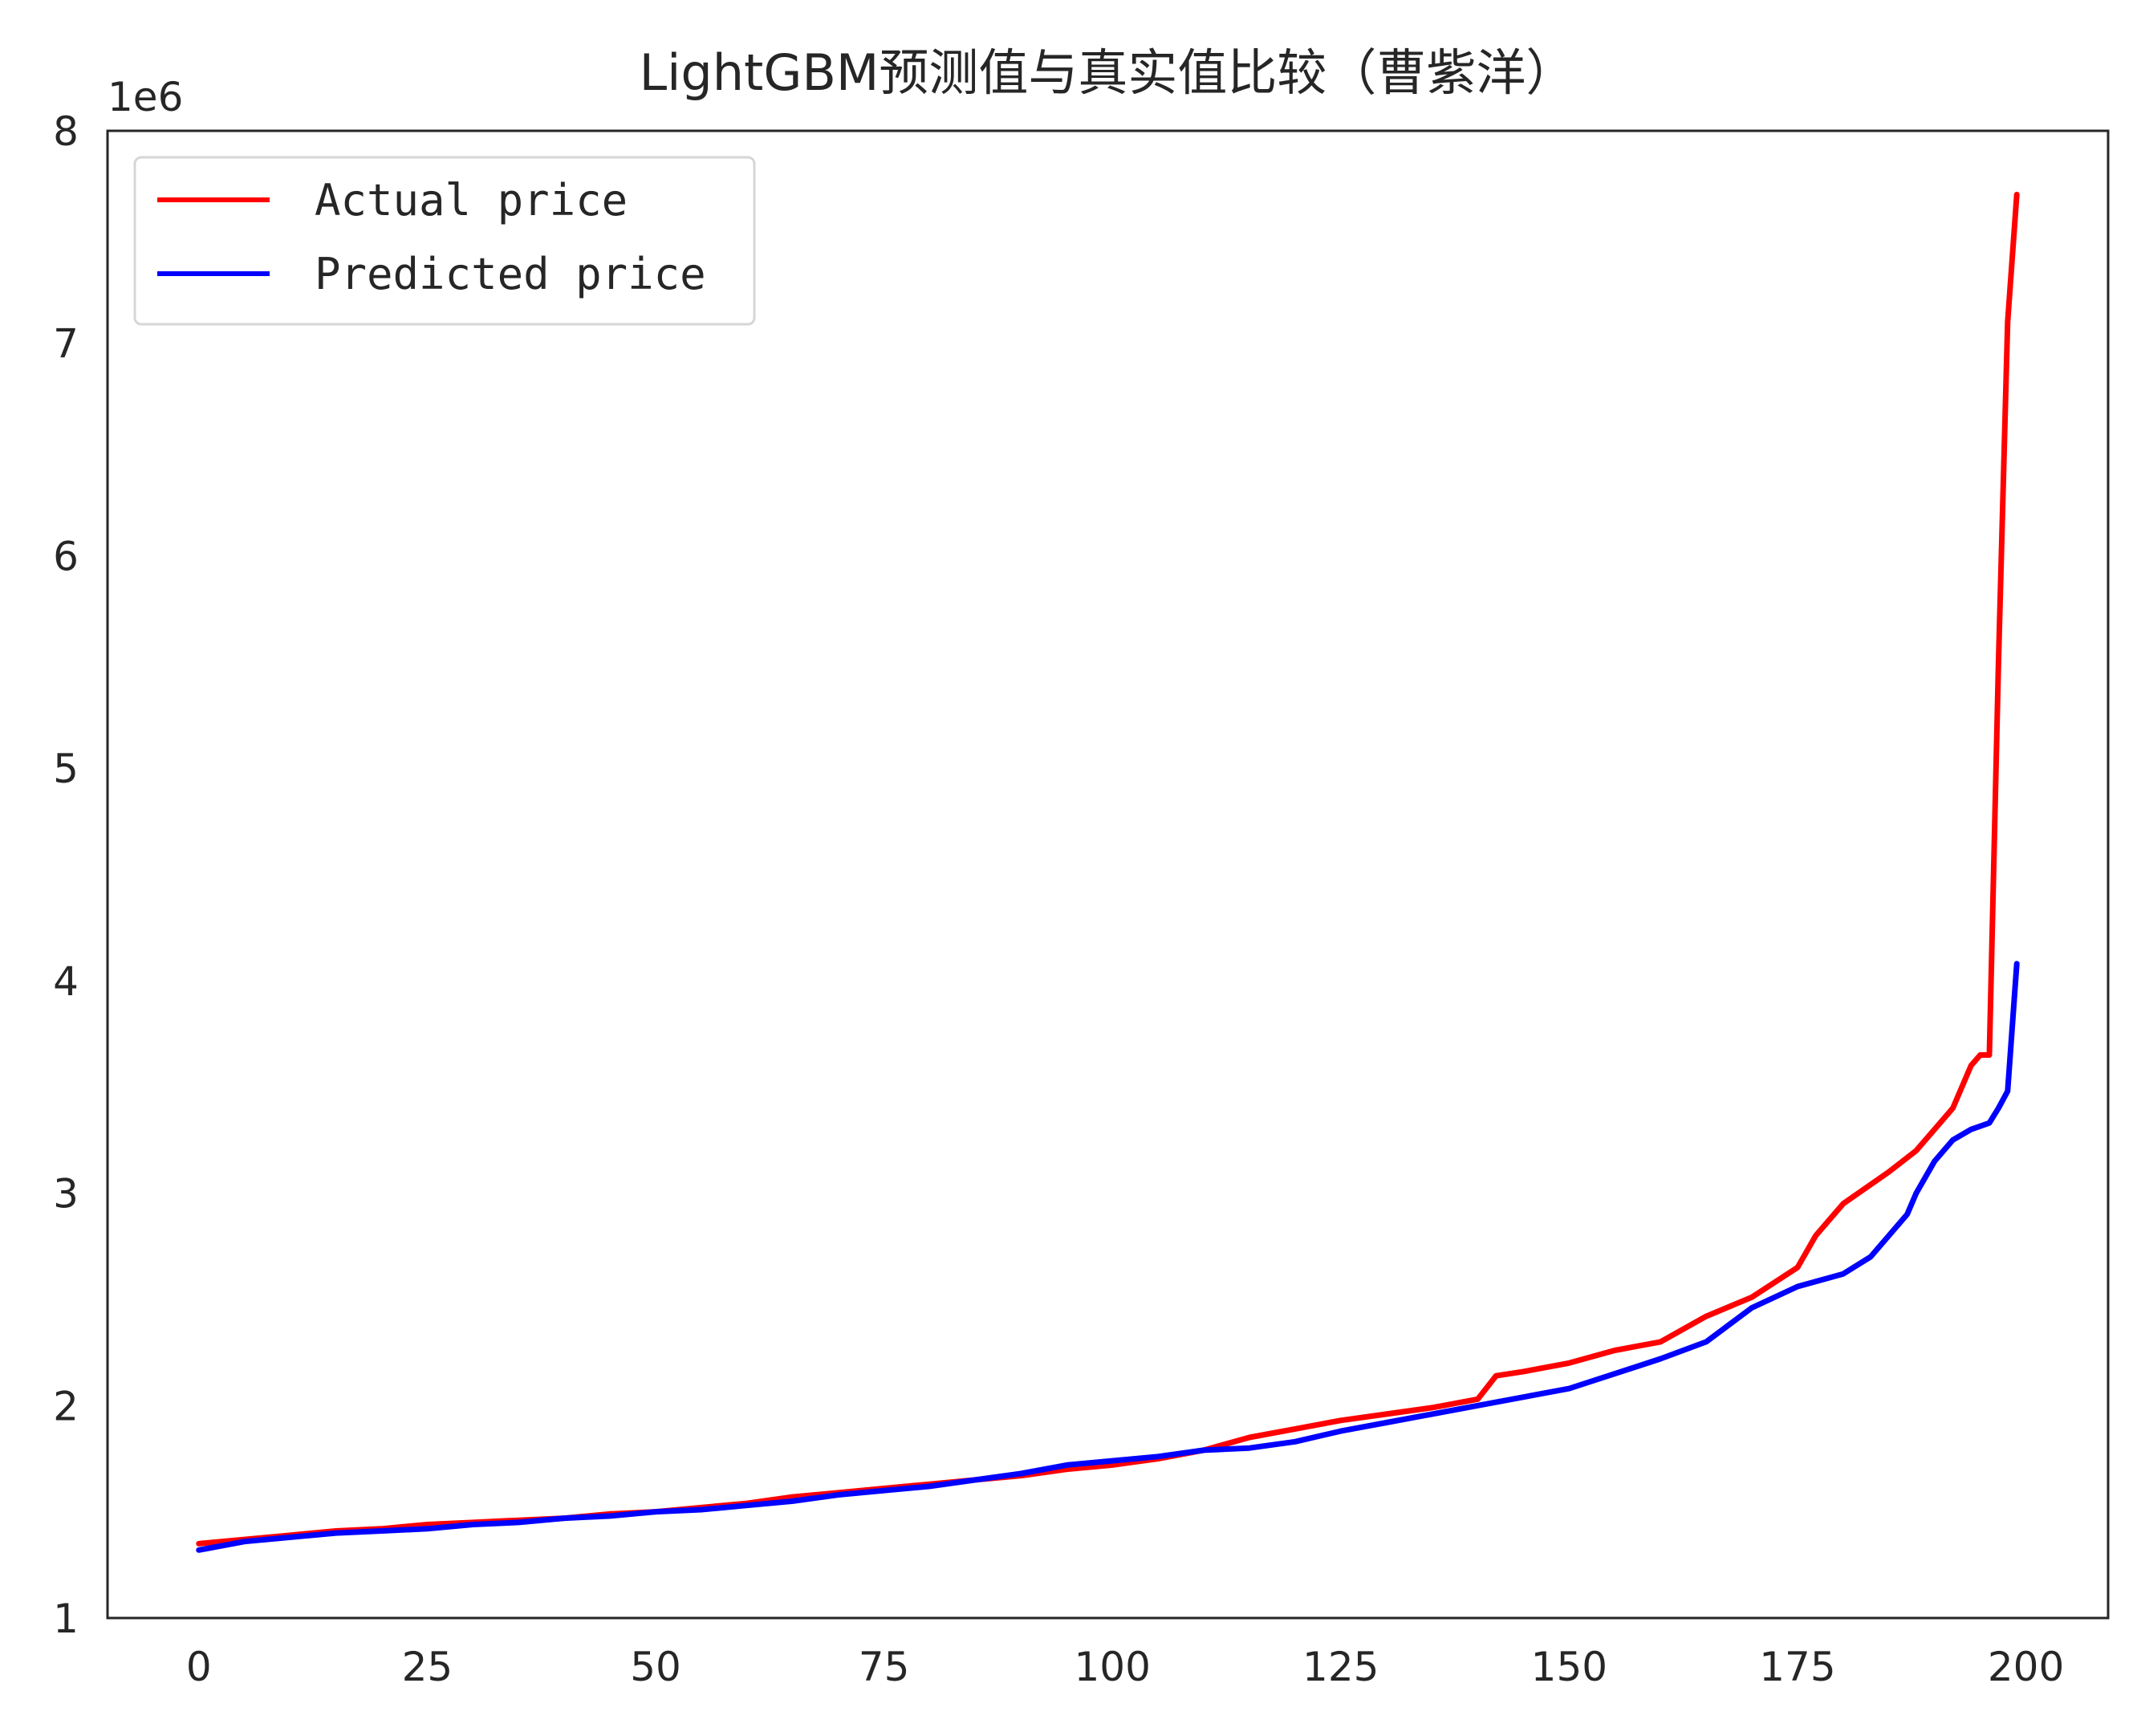  What do you see at coordinates (884, 1667) in the screenshot?
I see `x-tick-label-75: 75` at bounding box center [884, 1667].